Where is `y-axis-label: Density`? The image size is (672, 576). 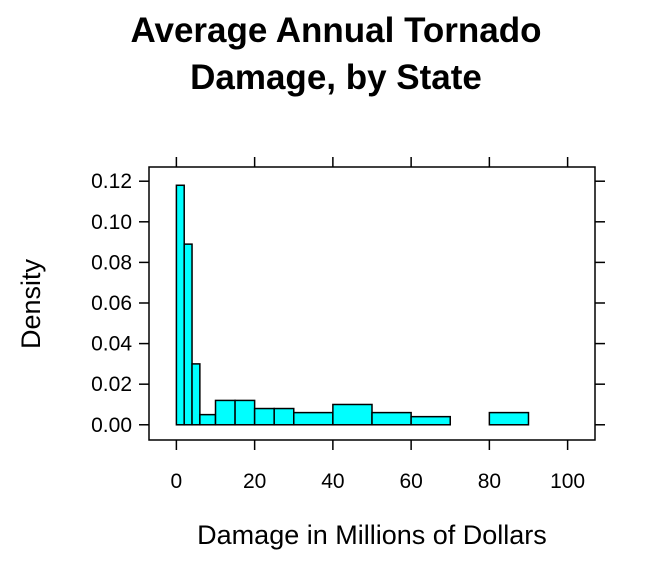 y-axis-label: Density is located at coordinates (31, 303).